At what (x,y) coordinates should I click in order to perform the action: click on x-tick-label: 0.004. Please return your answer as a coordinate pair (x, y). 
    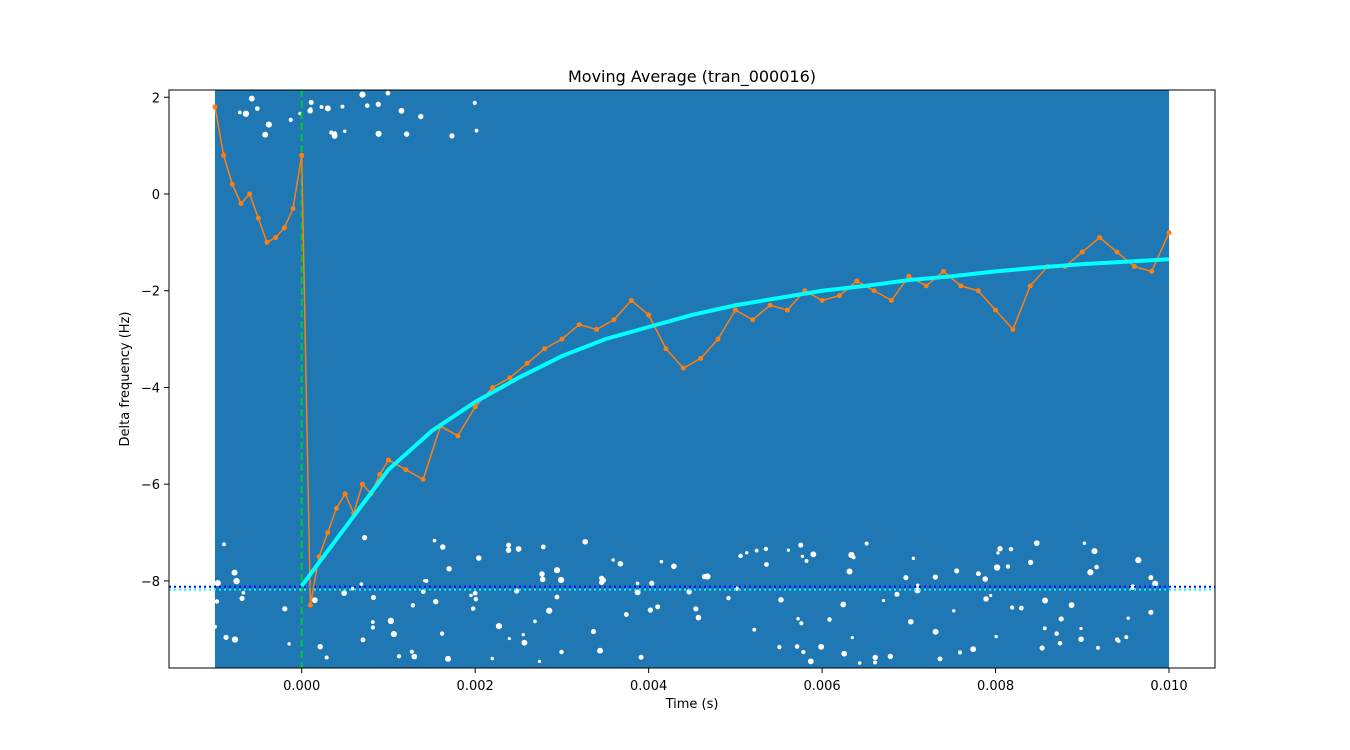
    Looking at the image, I should click on (648, 686).